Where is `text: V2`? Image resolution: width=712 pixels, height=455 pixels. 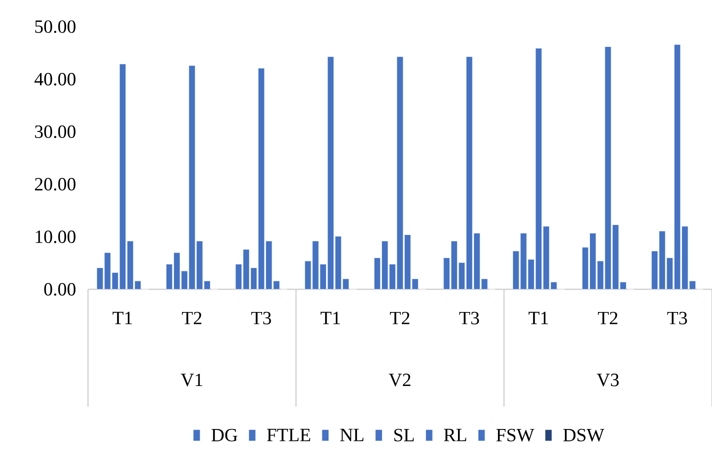 text: V2 is located at coordinates (399, 380).